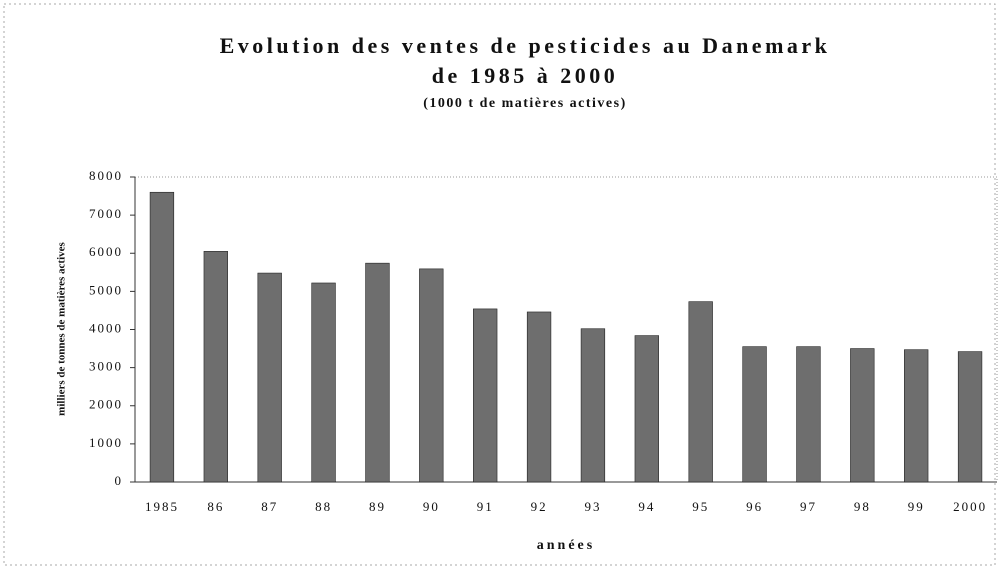 The height and width of the screenshot is (569, 999). What do you see at coordinates (62, 328) in the screenshot?
I see `y-axis-label: milliers de tonnes de matières actives` at bounding box center [62, 328].